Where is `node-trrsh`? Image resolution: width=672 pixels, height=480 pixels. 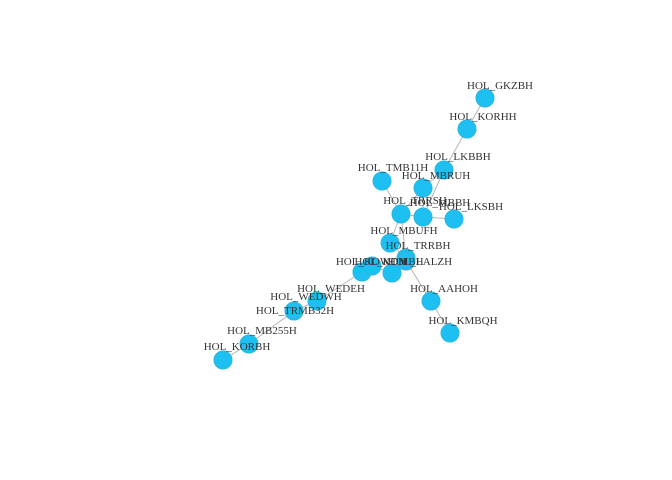
node-trrsh is located at coordinates (401, 214).